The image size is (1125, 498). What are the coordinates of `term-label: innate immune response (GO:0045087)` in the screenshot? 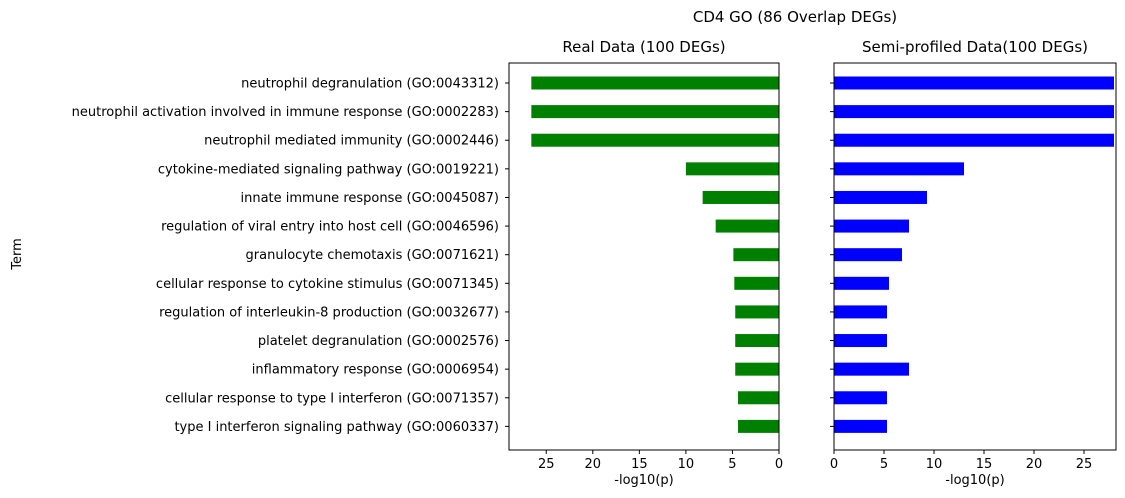 It's located at (369, 198).